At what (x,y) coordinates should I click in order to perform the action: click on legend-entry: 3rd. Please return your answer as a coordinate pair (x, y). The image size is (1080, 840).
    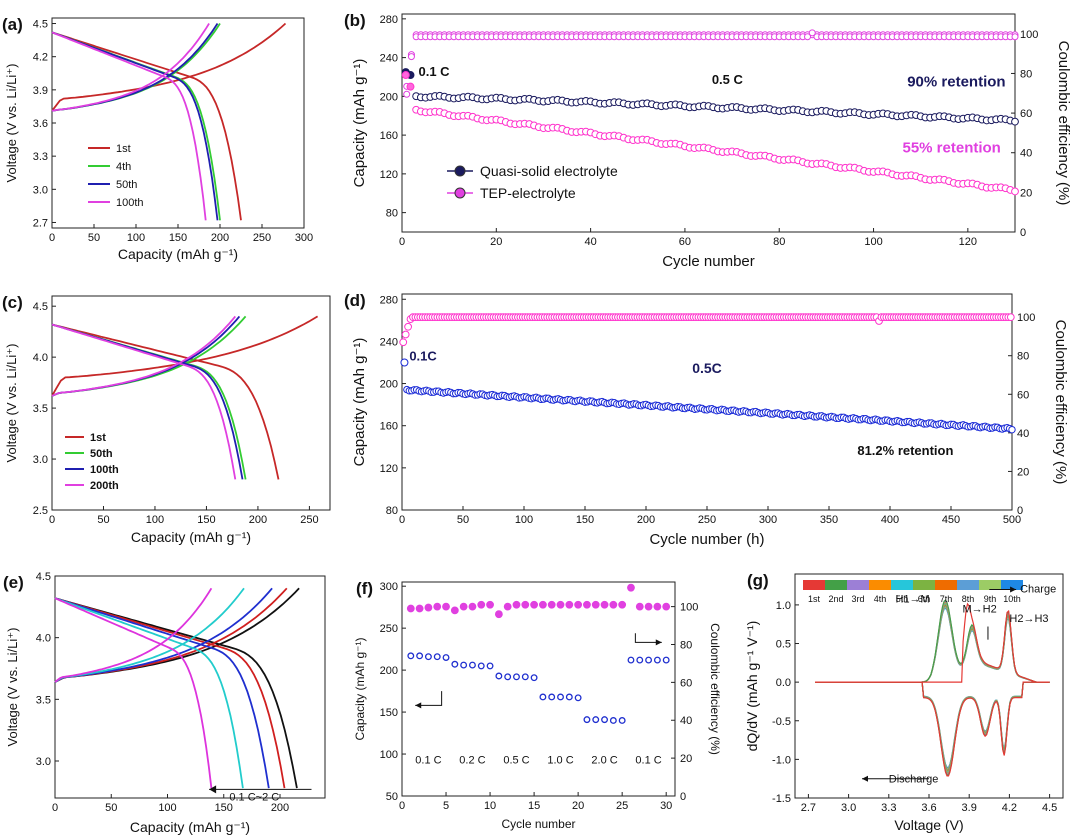
    Looking at the image, I should click on (857, 599).